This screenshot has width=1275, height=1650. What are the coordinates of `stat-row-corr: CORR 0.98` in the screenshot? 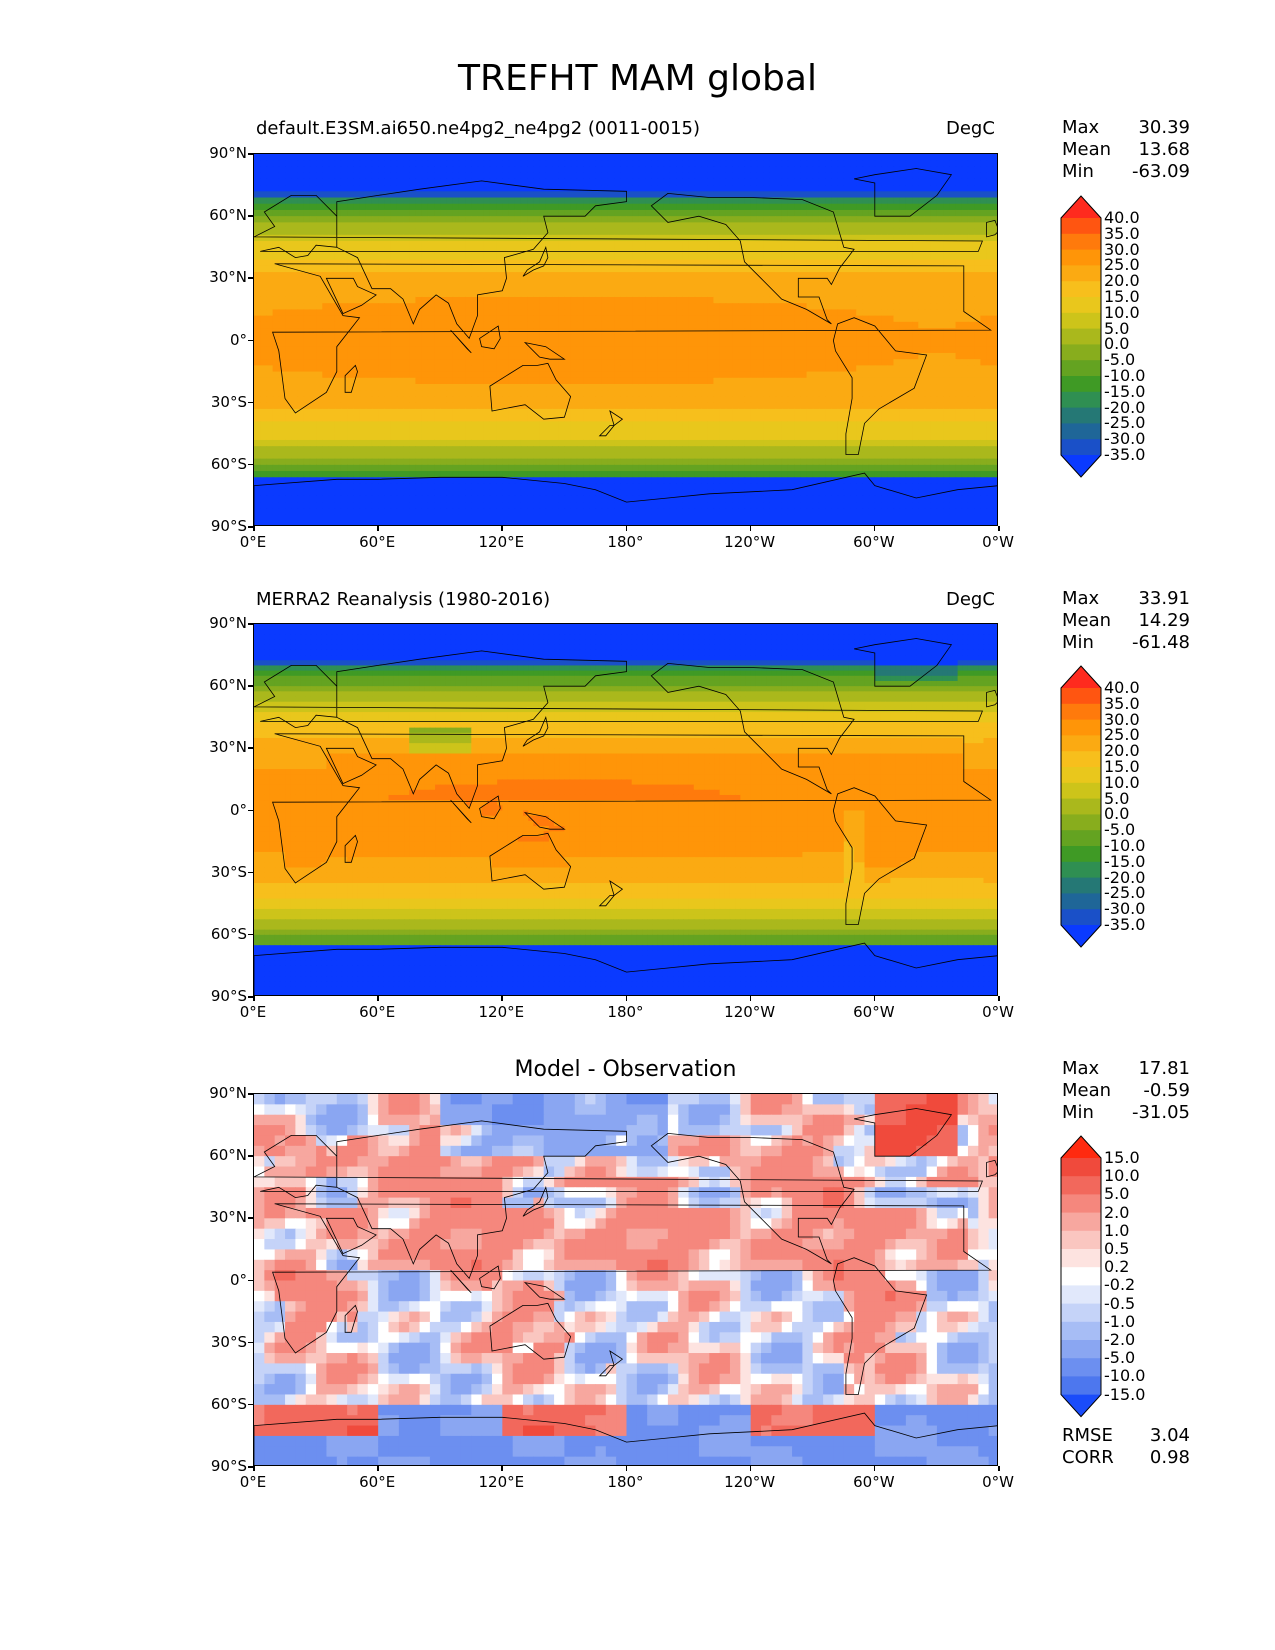 It's located at (1126, 1458).